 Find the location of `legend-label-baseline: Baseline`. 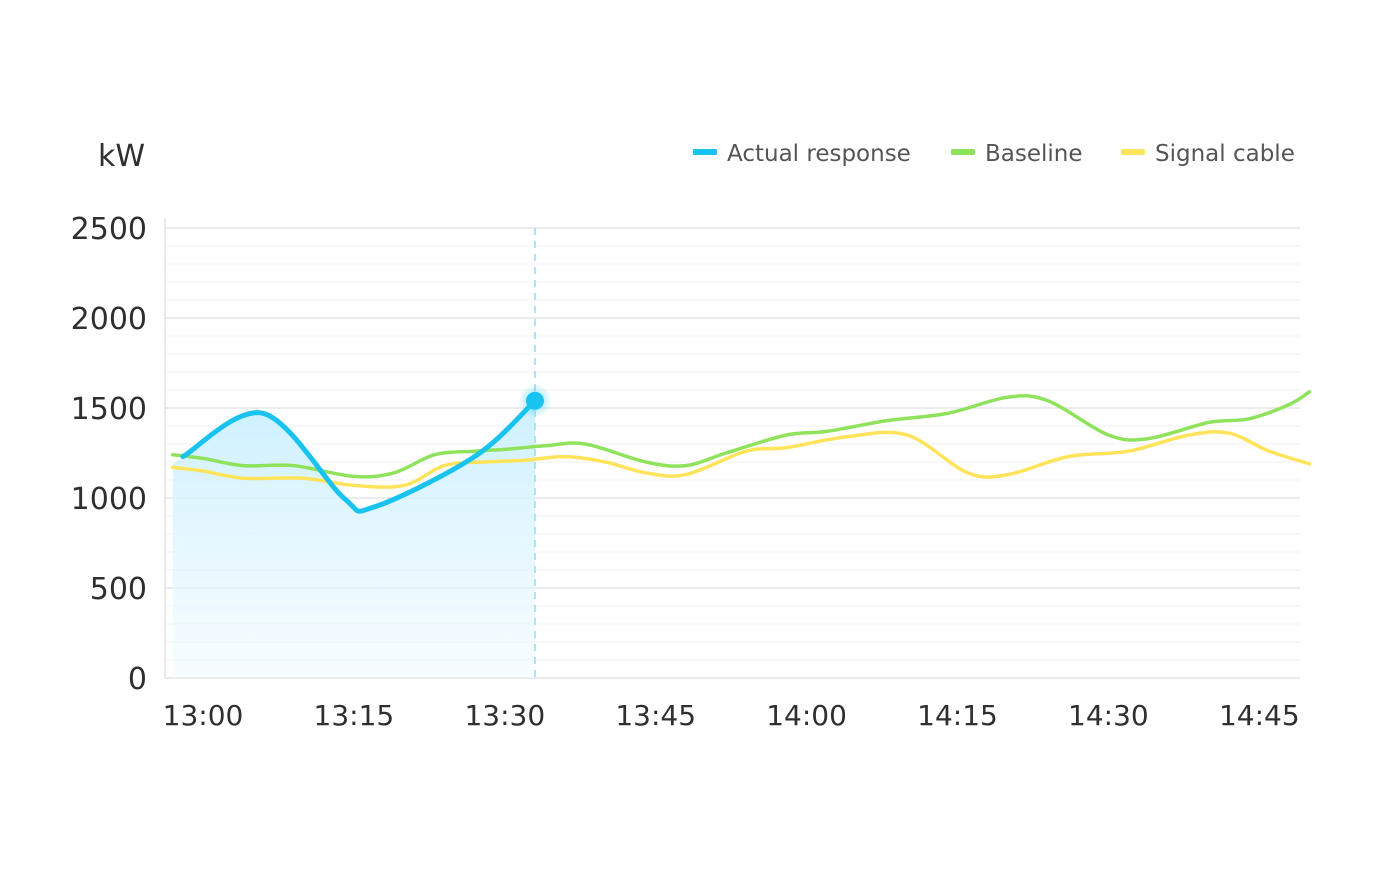

legend-label-baseline: Baseline is located at coordinates (1034, 154).